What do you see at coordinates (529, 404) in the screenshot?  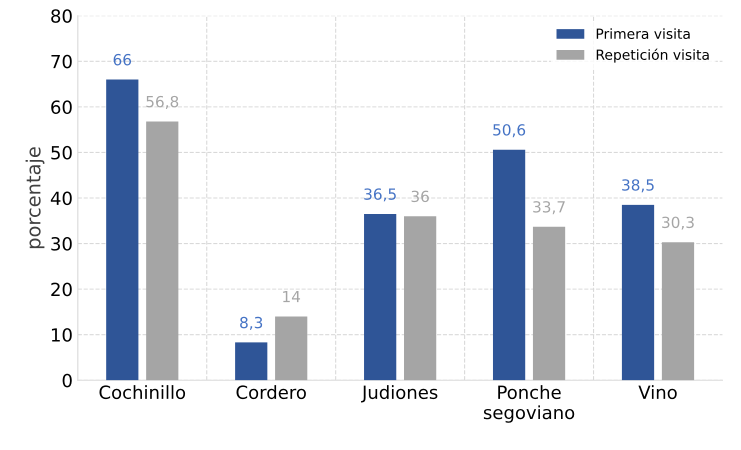 I see `x-tick-label: Ponche segoviano` at bounding box center [529, 404].